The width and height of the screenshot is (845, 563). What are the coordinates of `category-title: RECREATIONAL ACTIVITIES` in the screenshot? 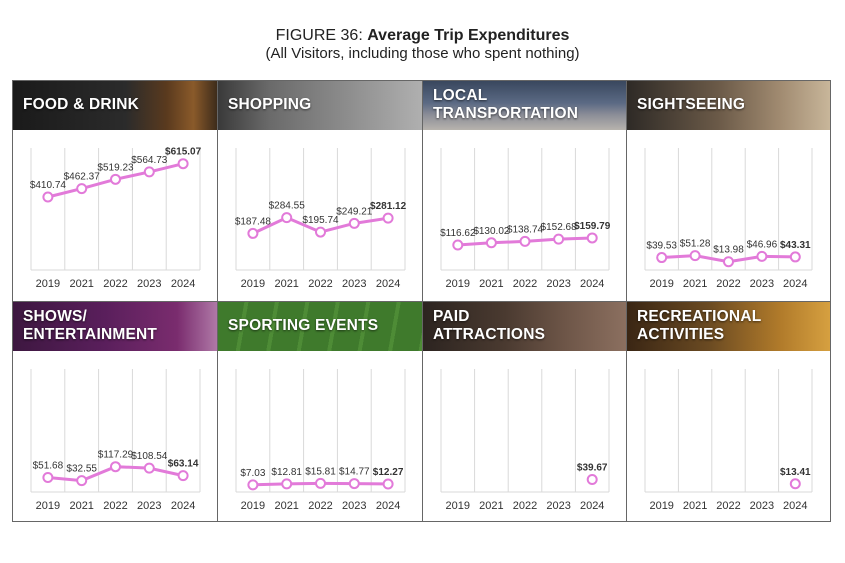 It's located at (699, 325).